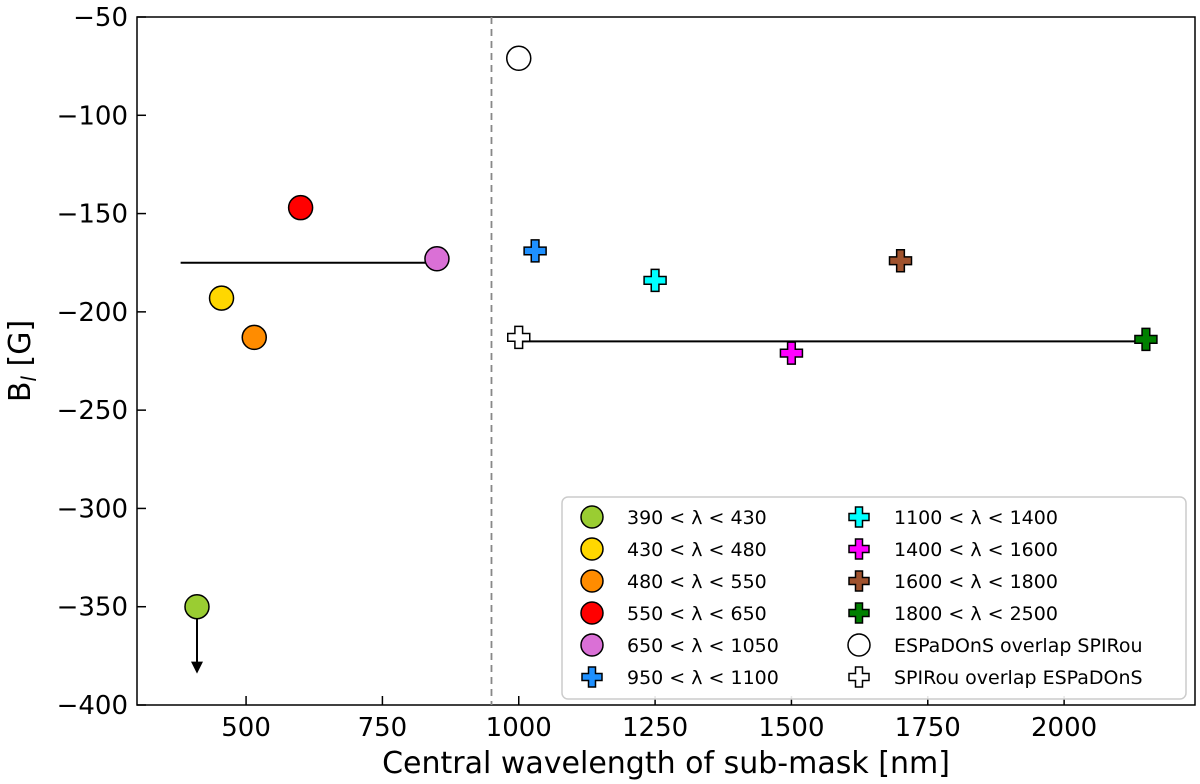  Describe the element at coordinates (697, 614) in the screenshot. I see `legend-label: 550 < λ < 650` at that location.